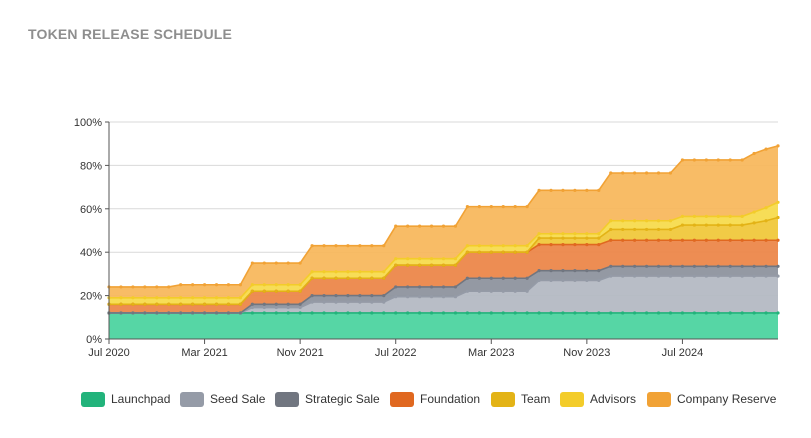 The height and width of the screenshot is (438, 811). I want to click on area-strategic-sale, so click(443, 289).